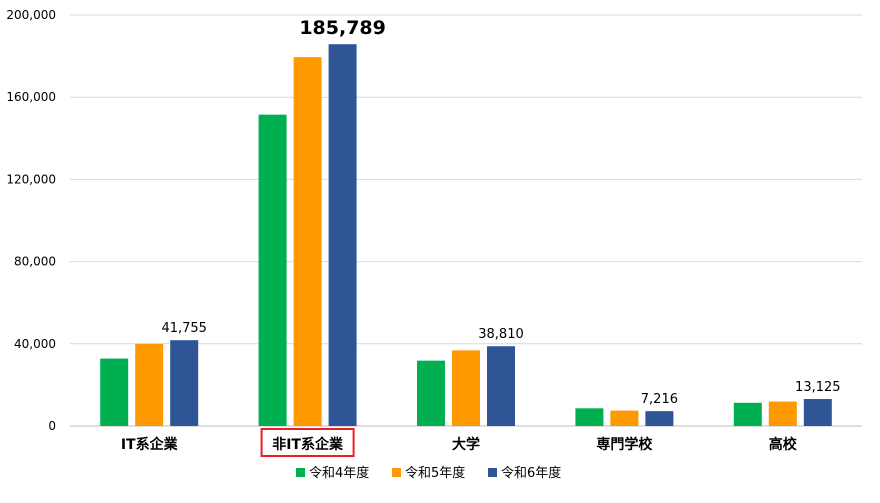  I want to click on legend-label: 令和4年度, so click(339, 473).